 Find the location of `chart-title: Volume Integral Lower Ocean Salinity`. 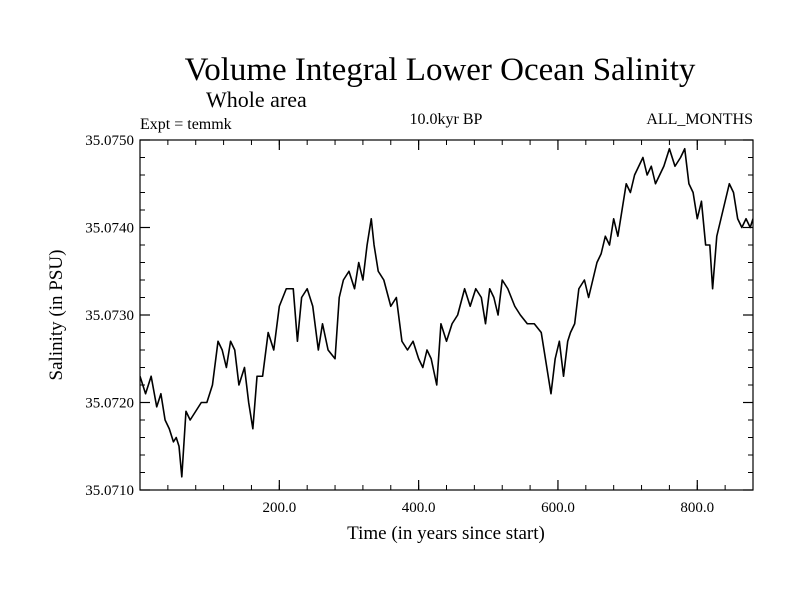

chart-title: Volume Integral Lower Ocean Salinity is located at coordinates (440, 70).